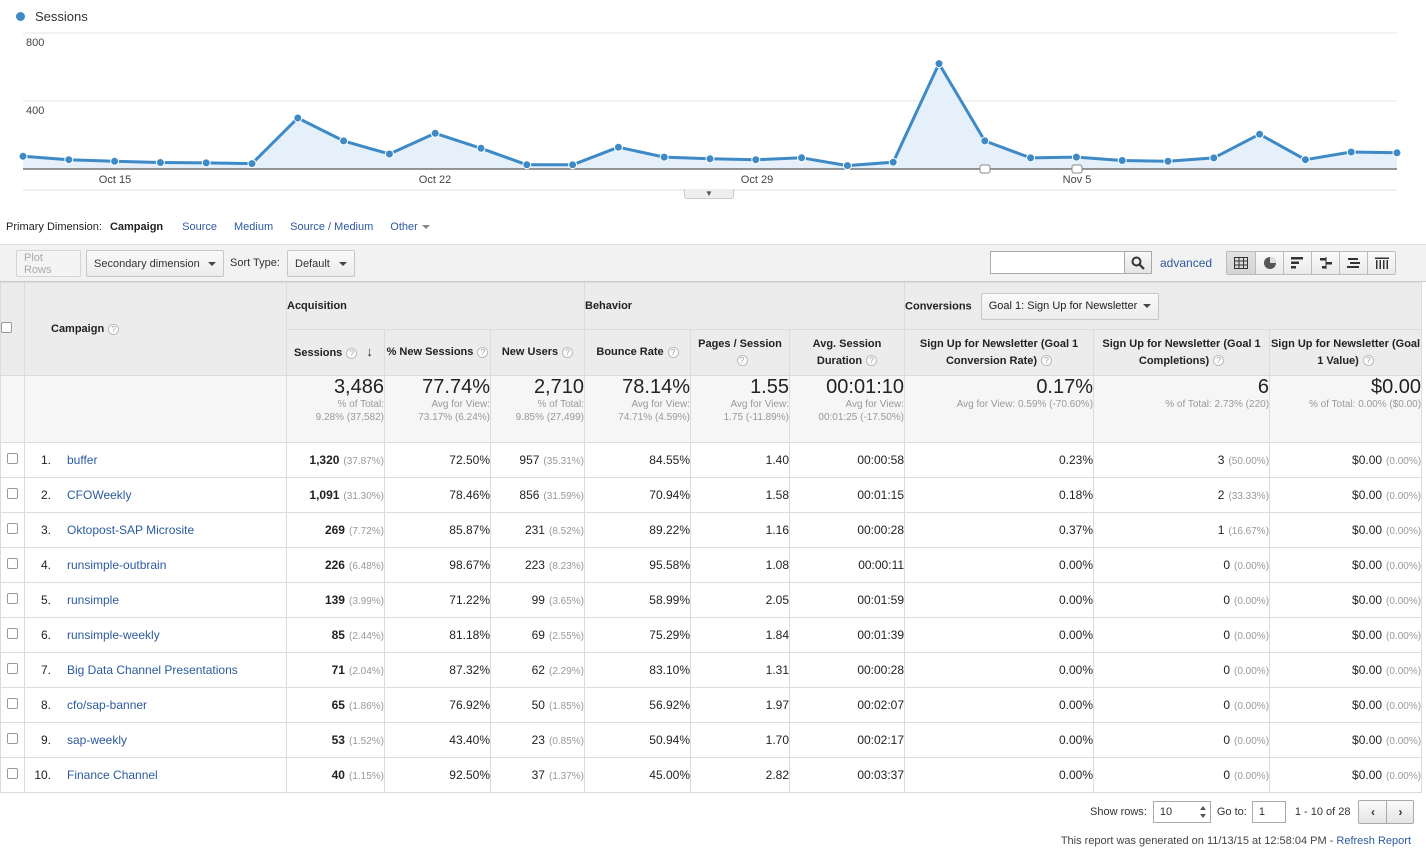 This screenshot has width=1426, height=855. Describe the element at coordinates (93, 600) in the screenshot. I see `campaign-link: runsimple` at that location.